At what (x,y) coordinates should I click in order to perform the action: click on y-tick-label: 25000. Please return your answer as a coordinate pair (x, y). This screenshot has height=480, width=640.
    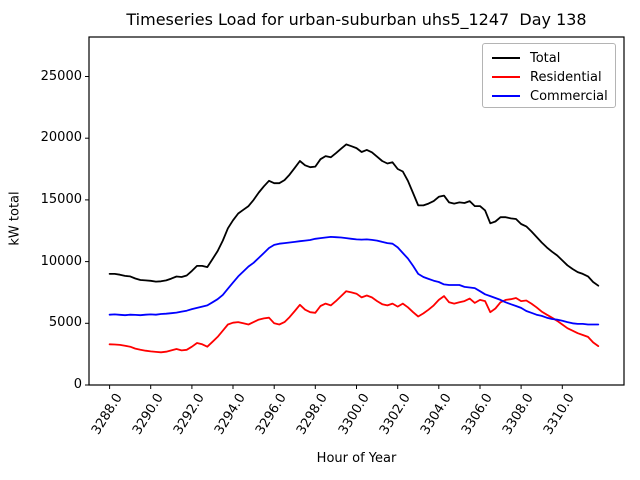
    Looking at the image, I should click on (61, 76).